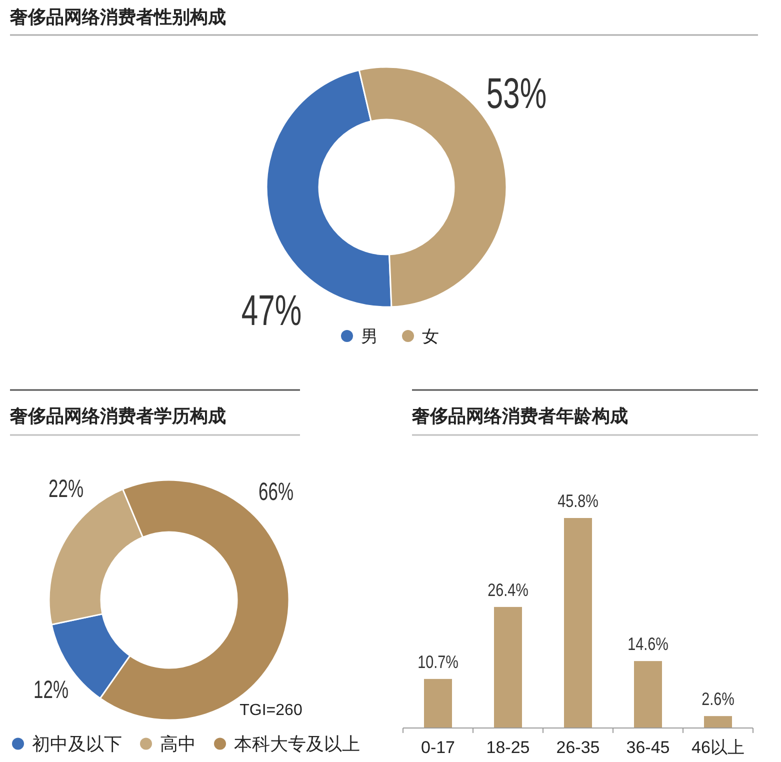  Describe the element at coordinates (578, 502) in the screenshot. I see `data-label: 45.8%` at that location.